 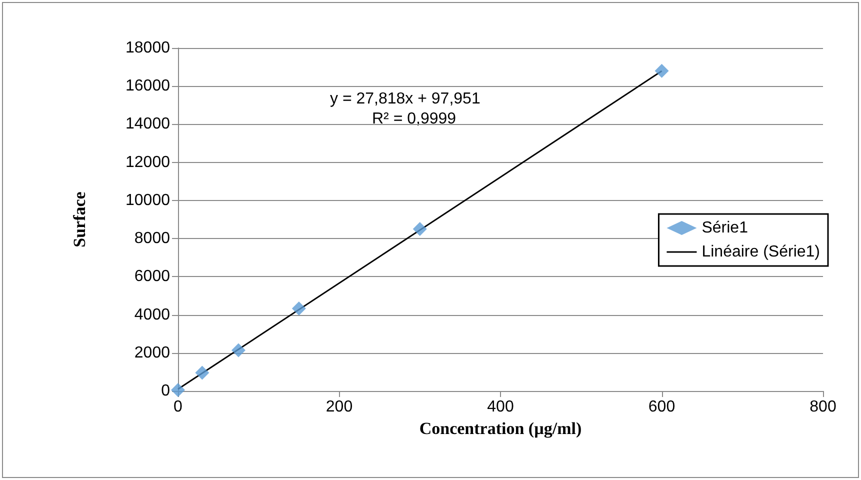 What do you see at coordinates (148, 162) in the screenshot?
I see `y-tick-label: 12000` at bounding box center [148, 162].